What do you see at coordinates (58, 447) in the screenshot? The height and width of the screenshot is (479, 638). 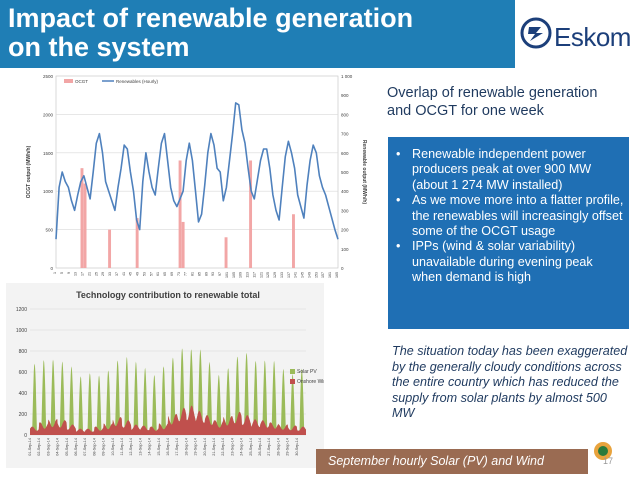 I see `chart2-x-tick-label: 04-Sep-14` at bounding box center [58, 447].